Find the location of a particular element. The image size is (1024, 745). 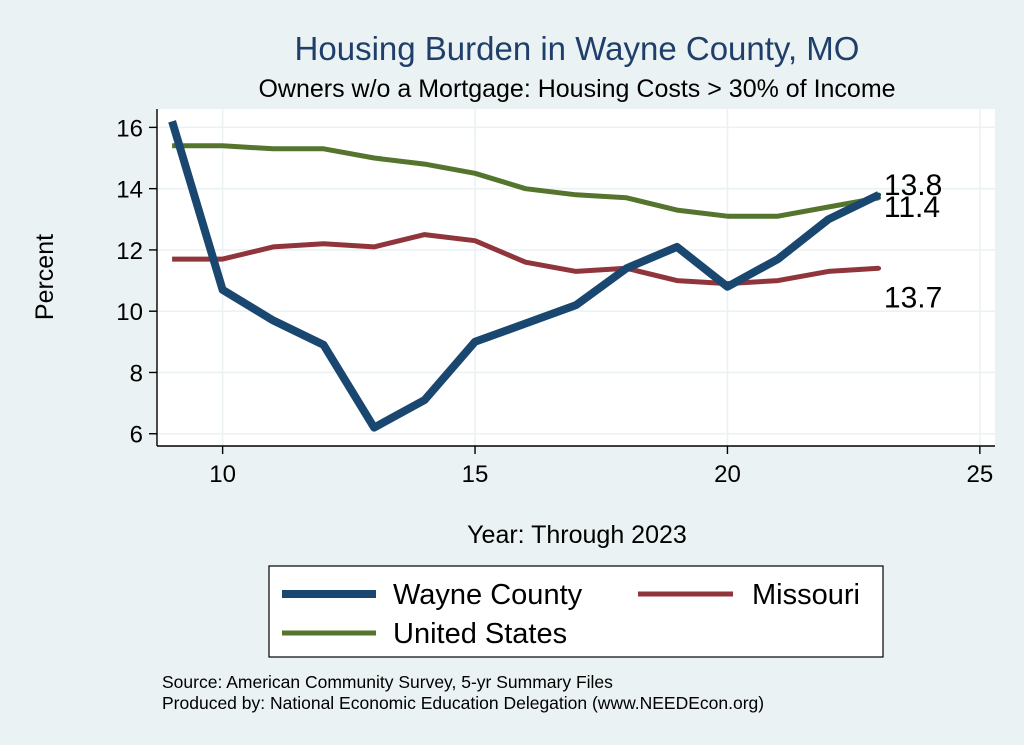

series-line-missouri is located at coordinates (526, 259).